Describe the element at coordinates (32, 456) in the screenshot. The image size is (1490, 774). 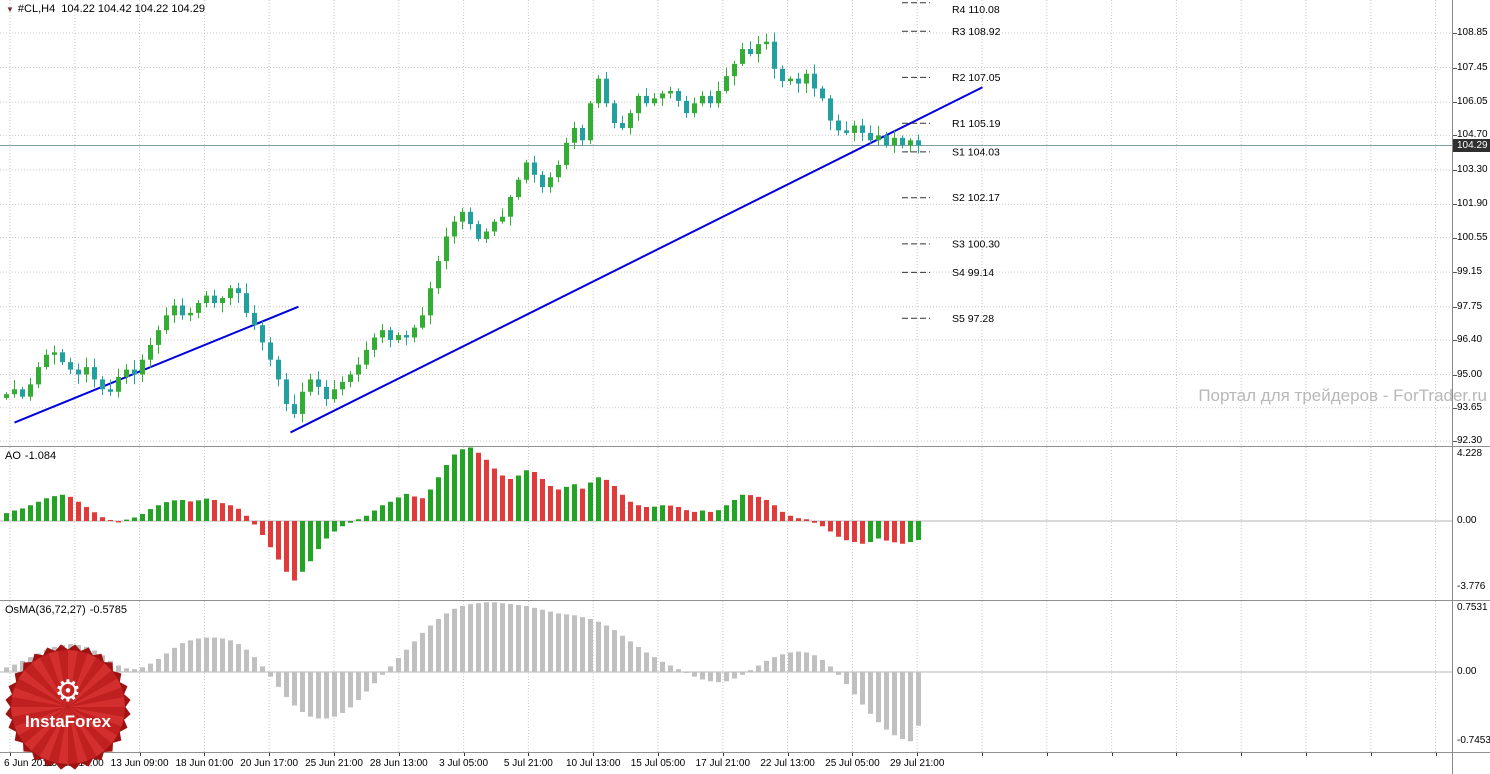
I see `ao-indicator-header: AO -1.084` at that location.